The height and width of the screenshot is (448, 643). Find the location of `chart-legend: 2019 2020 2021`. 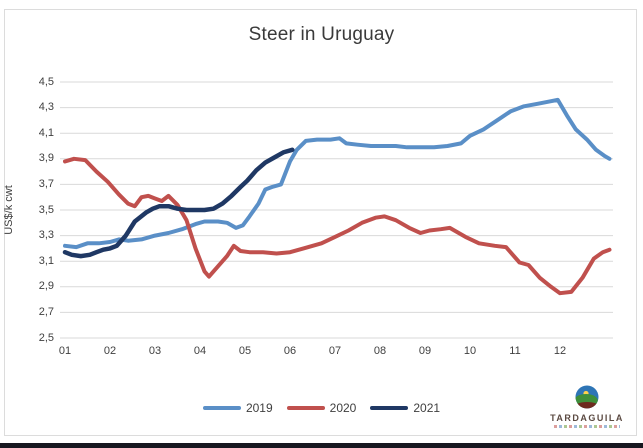

chart-legend: 2019 2020 2021 is located at coordinates (321, 408).